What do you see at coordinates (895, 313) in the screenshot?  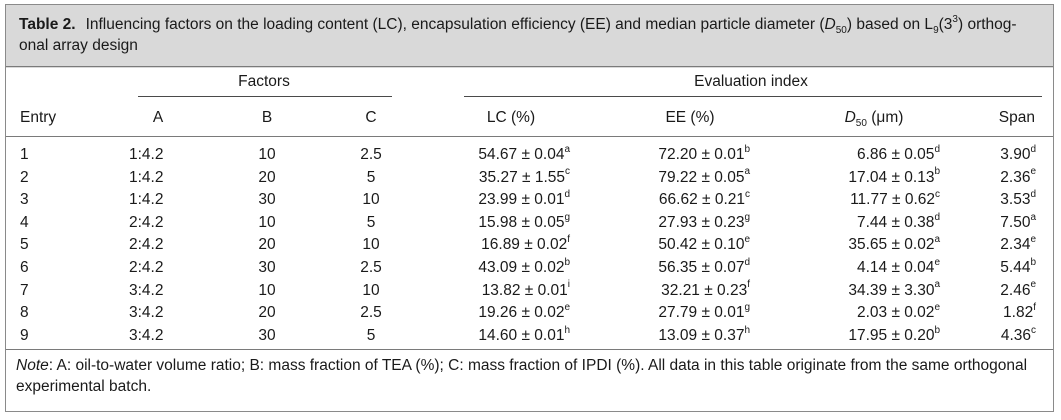 I see `cell-value: 2.03 ± 0.02` at bounding box center [895, 313].